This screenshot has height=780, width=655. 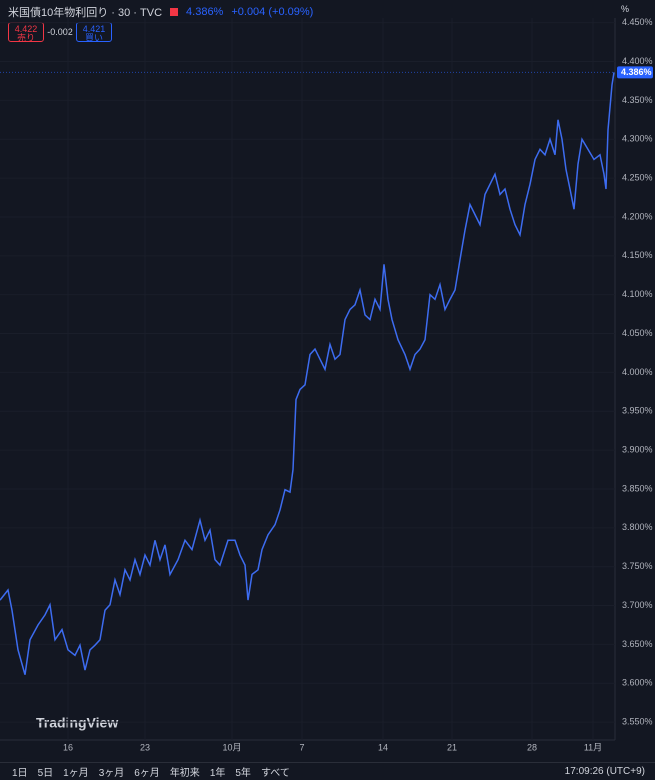 What do you see at coordinates (272, 12) in the screenshot?
I see `change: +0.004 (+0.09%)` at bounding box center [272, 12].